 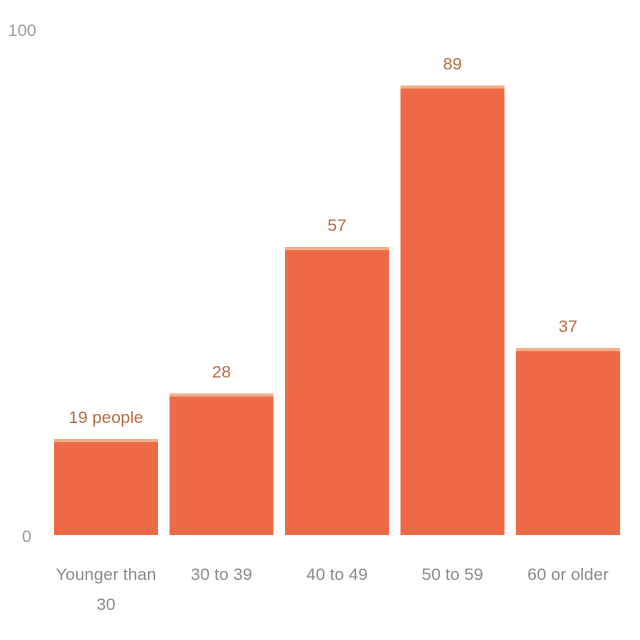 I want to click on category-label-2: 30 to 39, so click(x=221, y=574).